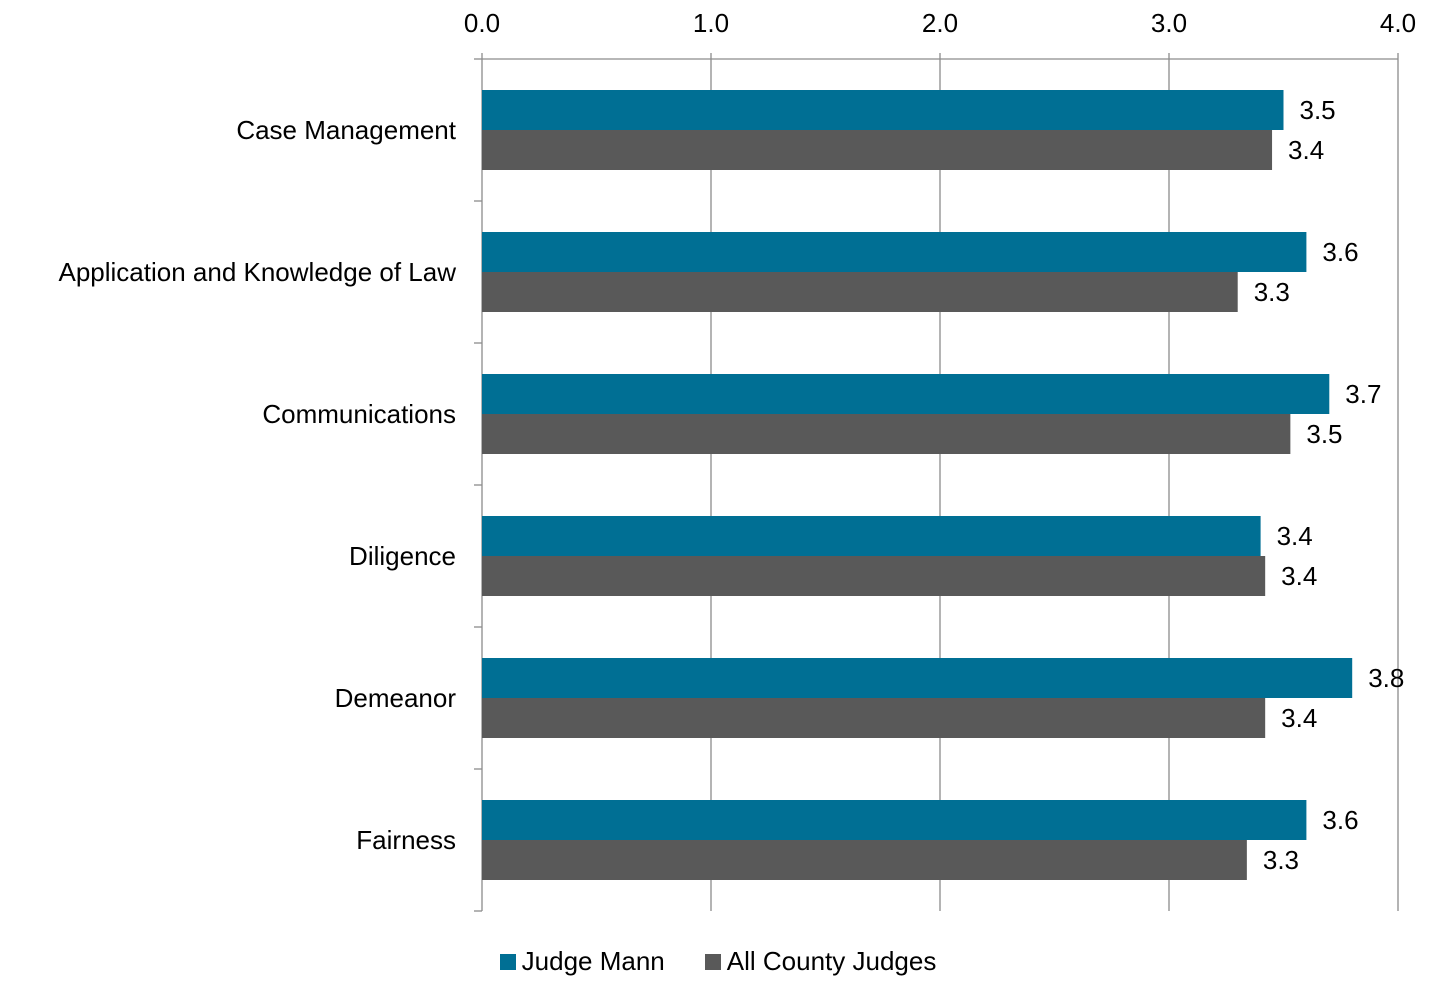 The width and height of the screenshot is (1436, 983). Describe the element at coordinates (359, 414) in the screenshot. I see `category-label-2: Communications` at that location.